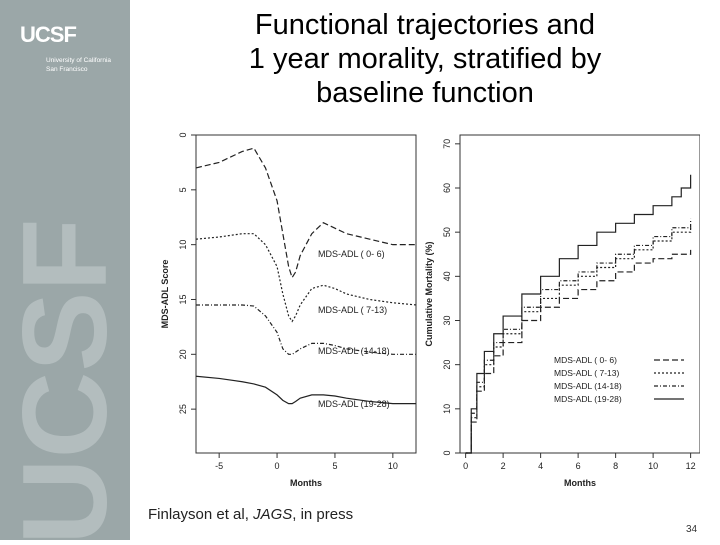  What do you see at coordinates (67, 69) in the screenshot?
I see `logo-subtitle-line2: San Francisco` at bounding box center [67, 69].